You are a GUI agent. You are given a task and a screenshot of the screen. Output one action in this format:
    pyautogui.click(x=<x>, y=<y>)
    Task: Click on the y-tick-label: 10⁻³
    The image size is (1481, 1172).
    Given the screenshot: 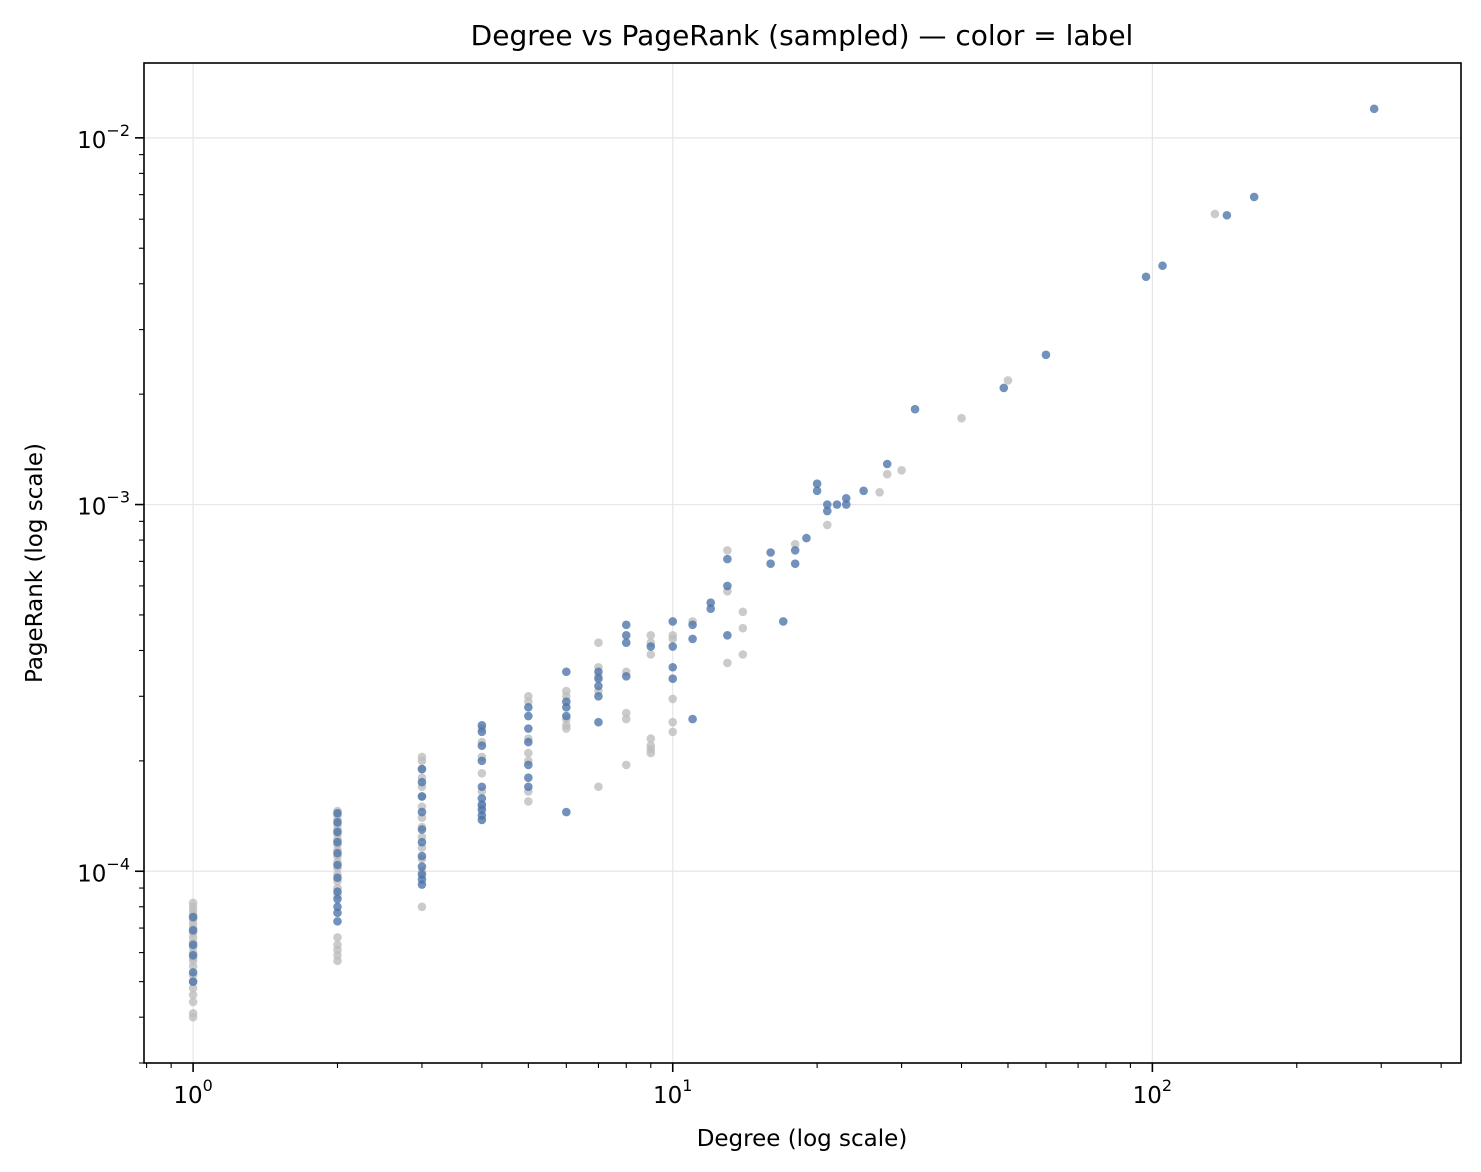 What is the action you would take?
    pyautogui.click(x=103, y=504)
    